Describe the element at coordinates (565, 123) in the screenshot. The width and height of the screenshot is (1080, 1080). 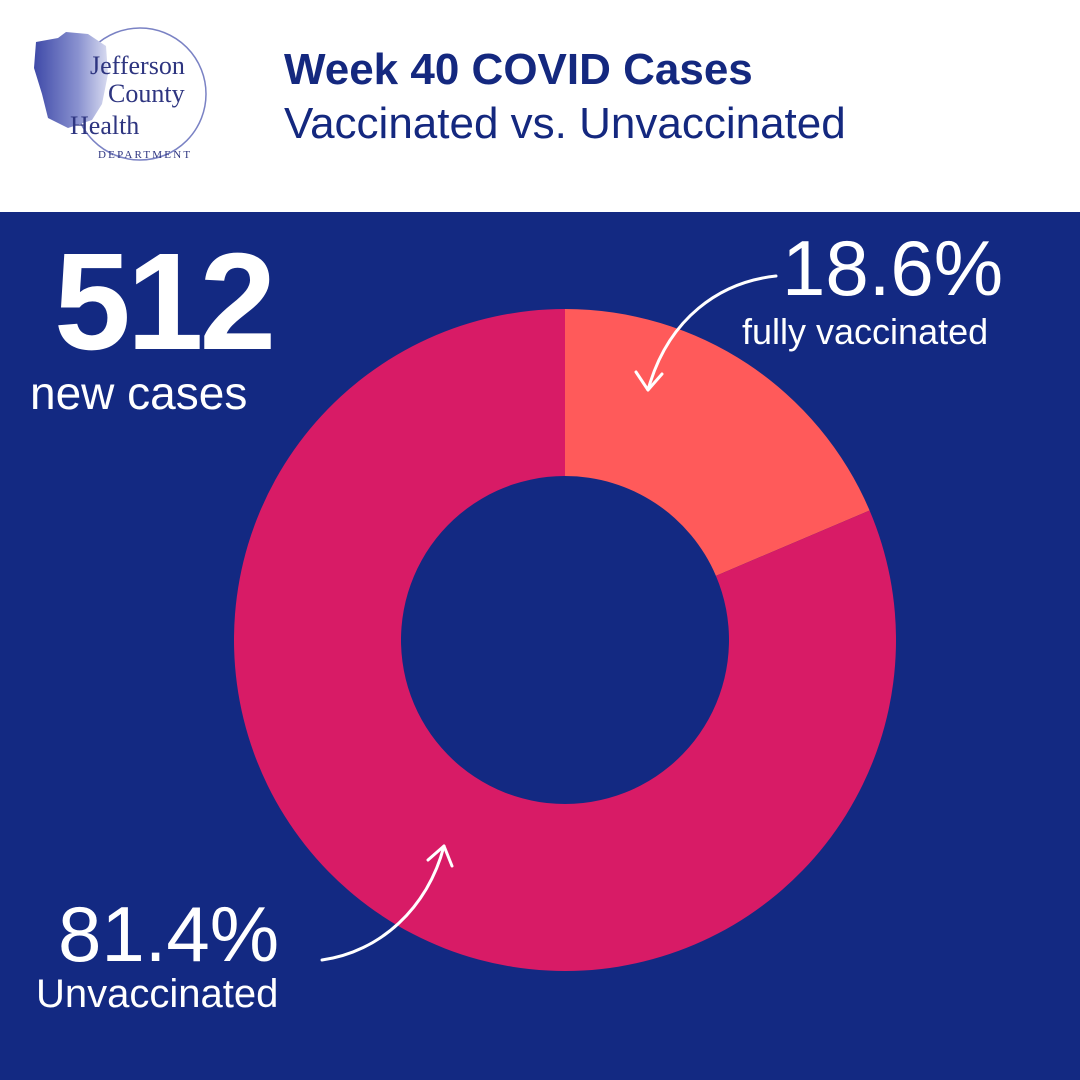
I see `page-subtitle: Vaccinated vs. Unvaccinated` at that location.